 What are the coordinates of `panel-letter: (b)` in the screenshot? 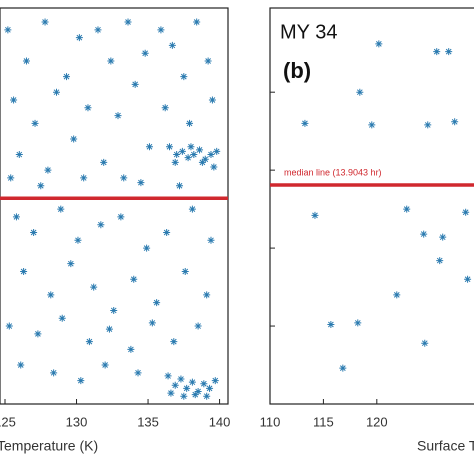 It's located at (297, 70).